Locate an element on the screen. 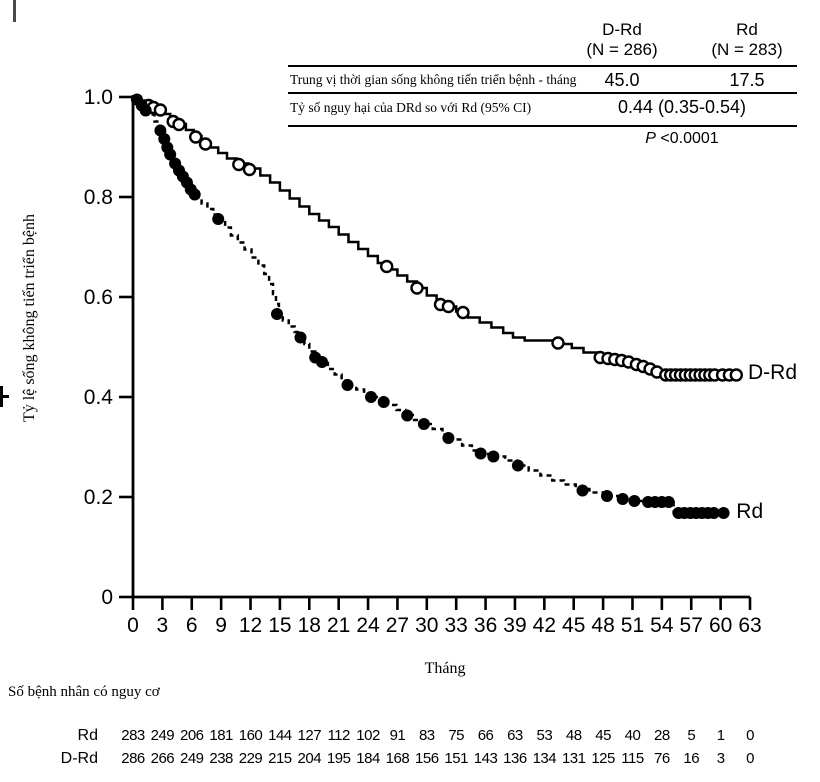  y-tick-label: 0.2 is located at coordinates (98, 497).